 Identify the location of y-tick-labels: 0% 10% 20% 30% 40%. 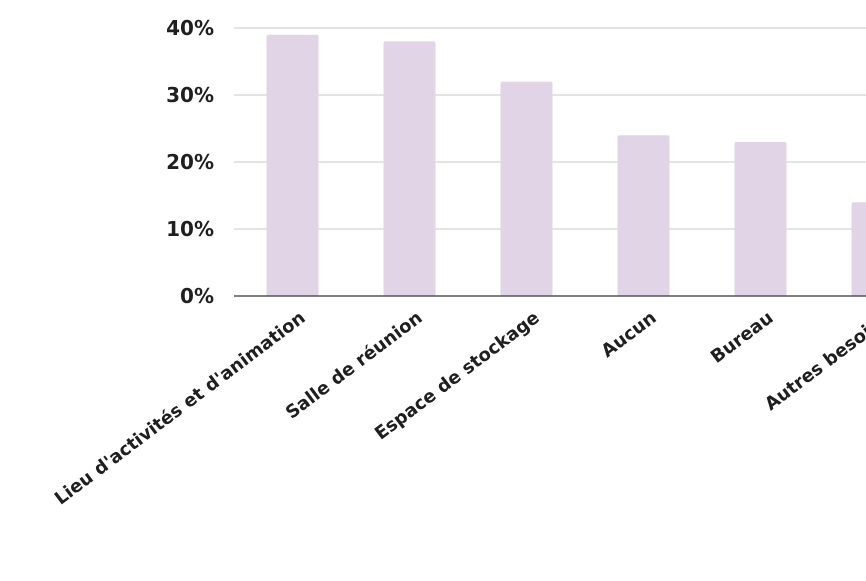
(190, 162).